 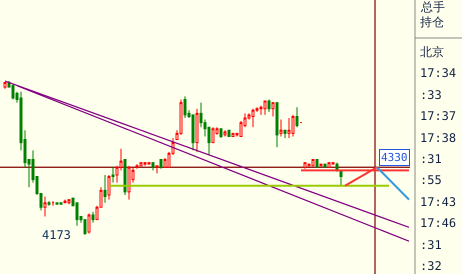 What do you see at coordinates (431, 266) in the screenshot?
I see `text: :32` at bounding box center [431, 266].